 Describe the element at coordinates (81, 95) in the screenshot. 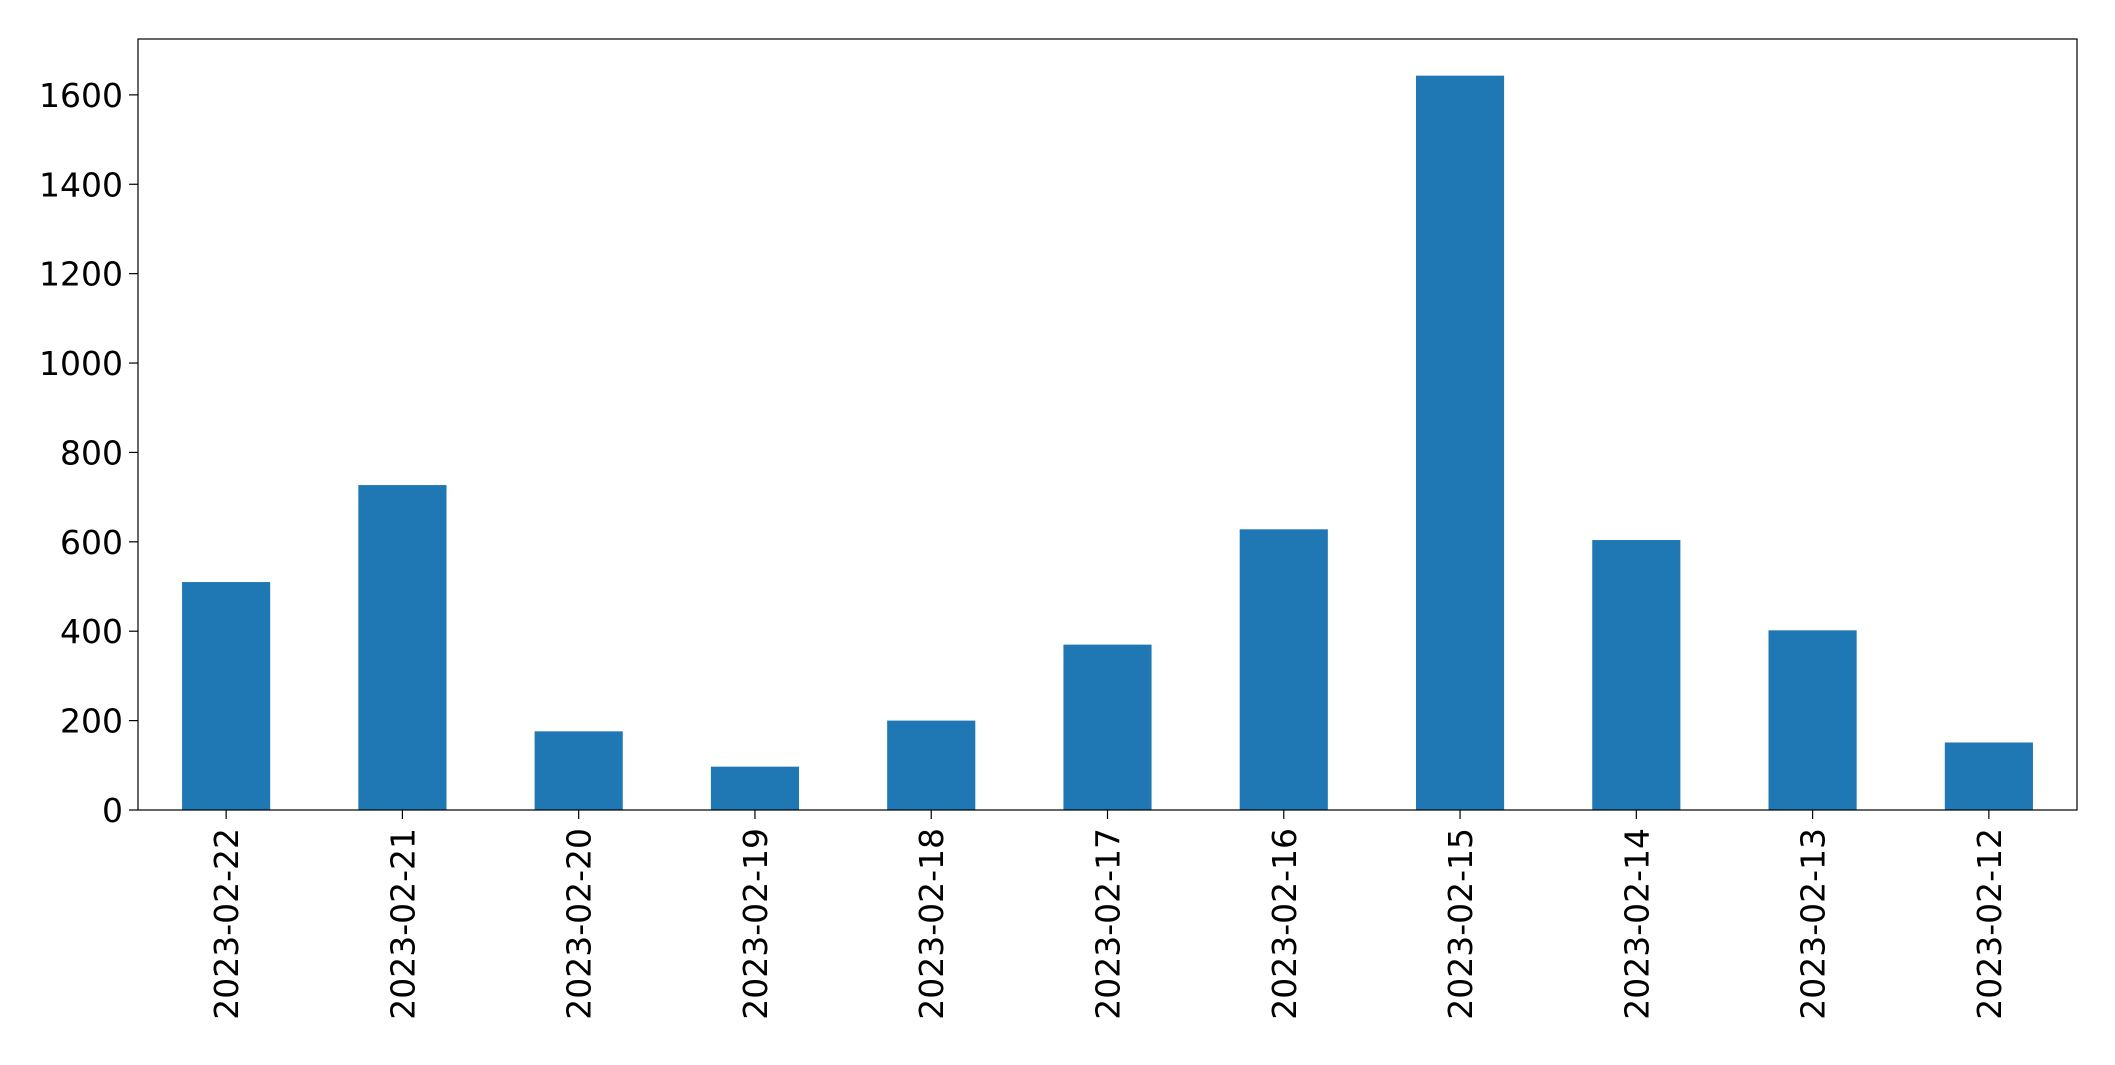

I see `y-tick-label: 1600` at that location.